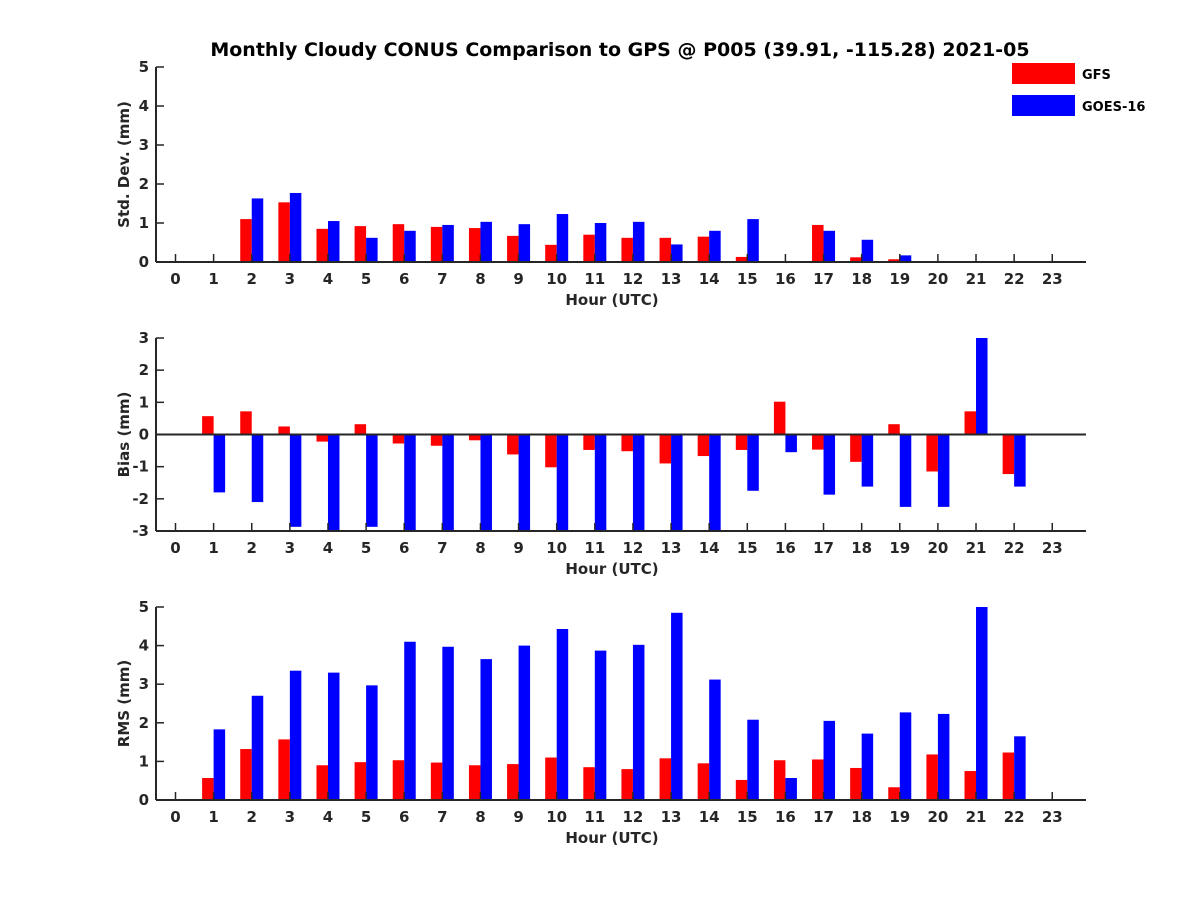 The height and width of the screenshot is (900, 1200). What do you see at coordinates (144, 761) in the screenshot?
I see `y-tick-label: 1` at bounding box center [144, 761].